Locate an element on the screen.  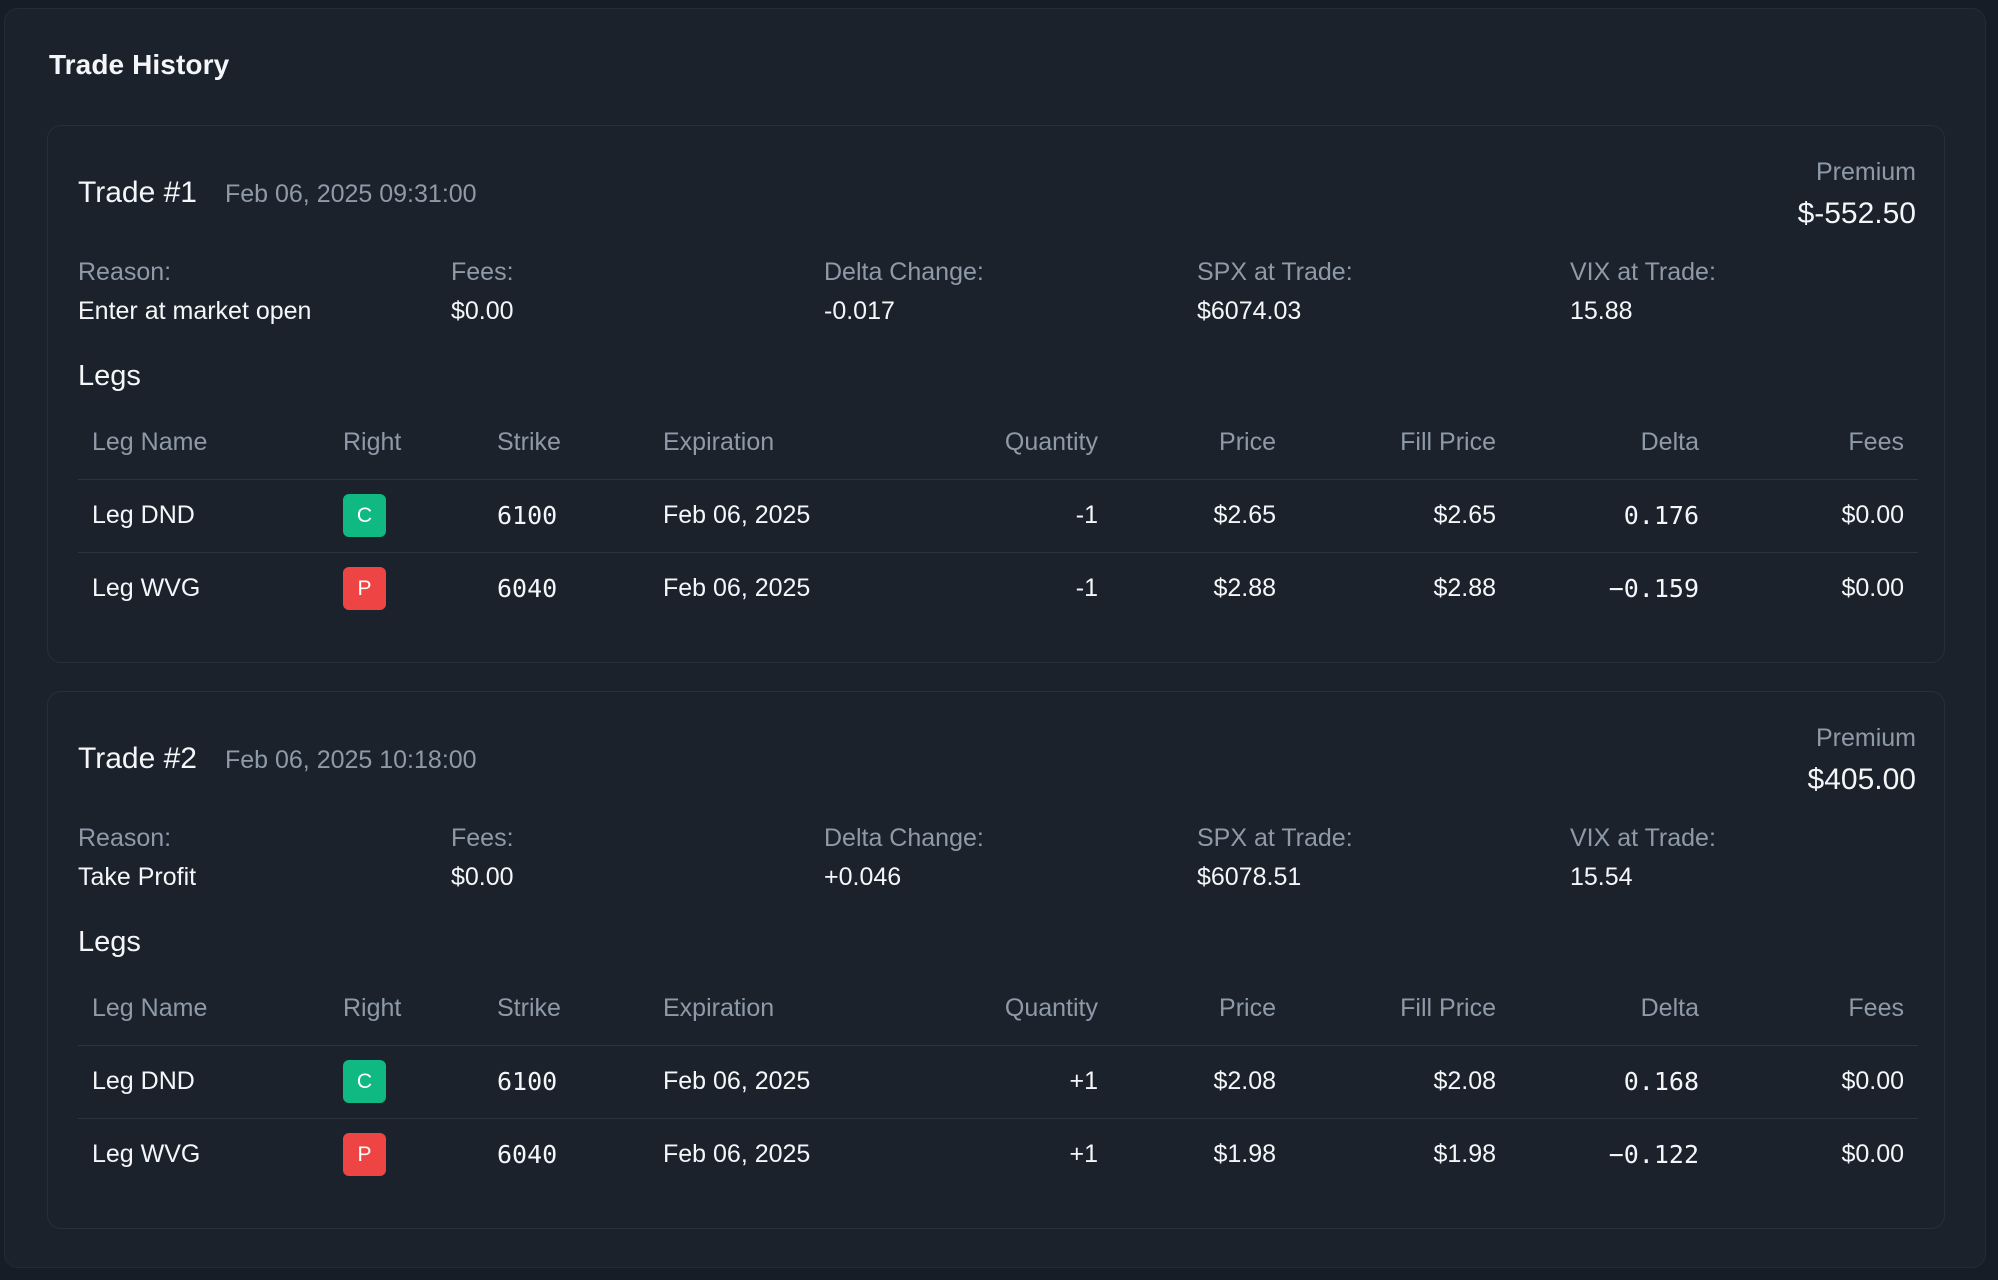
trade-name: Trade #1 is located at coordinates (137, 192).